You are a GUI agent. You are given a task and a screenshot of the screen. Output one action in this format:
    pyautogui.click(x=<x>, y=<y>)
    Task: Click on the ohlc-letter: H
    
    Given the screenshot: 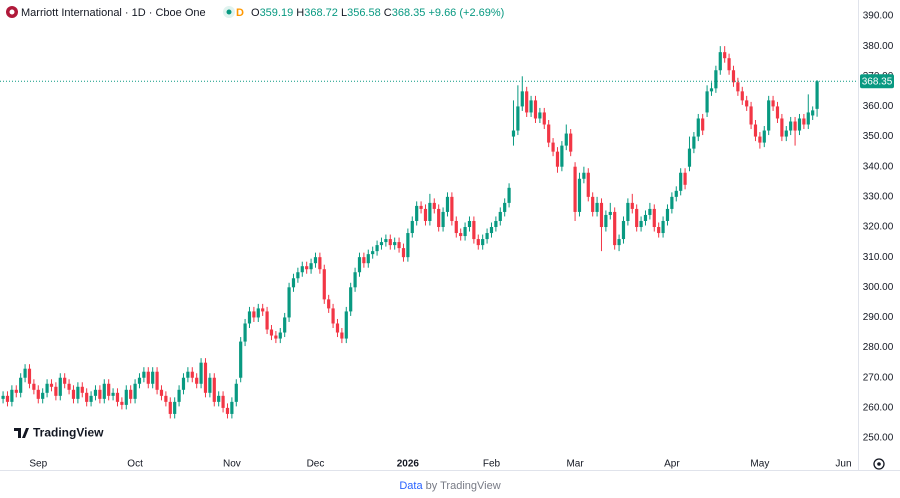 What is the action you would take?
    pyautogui.click(x=300, y=13)
    